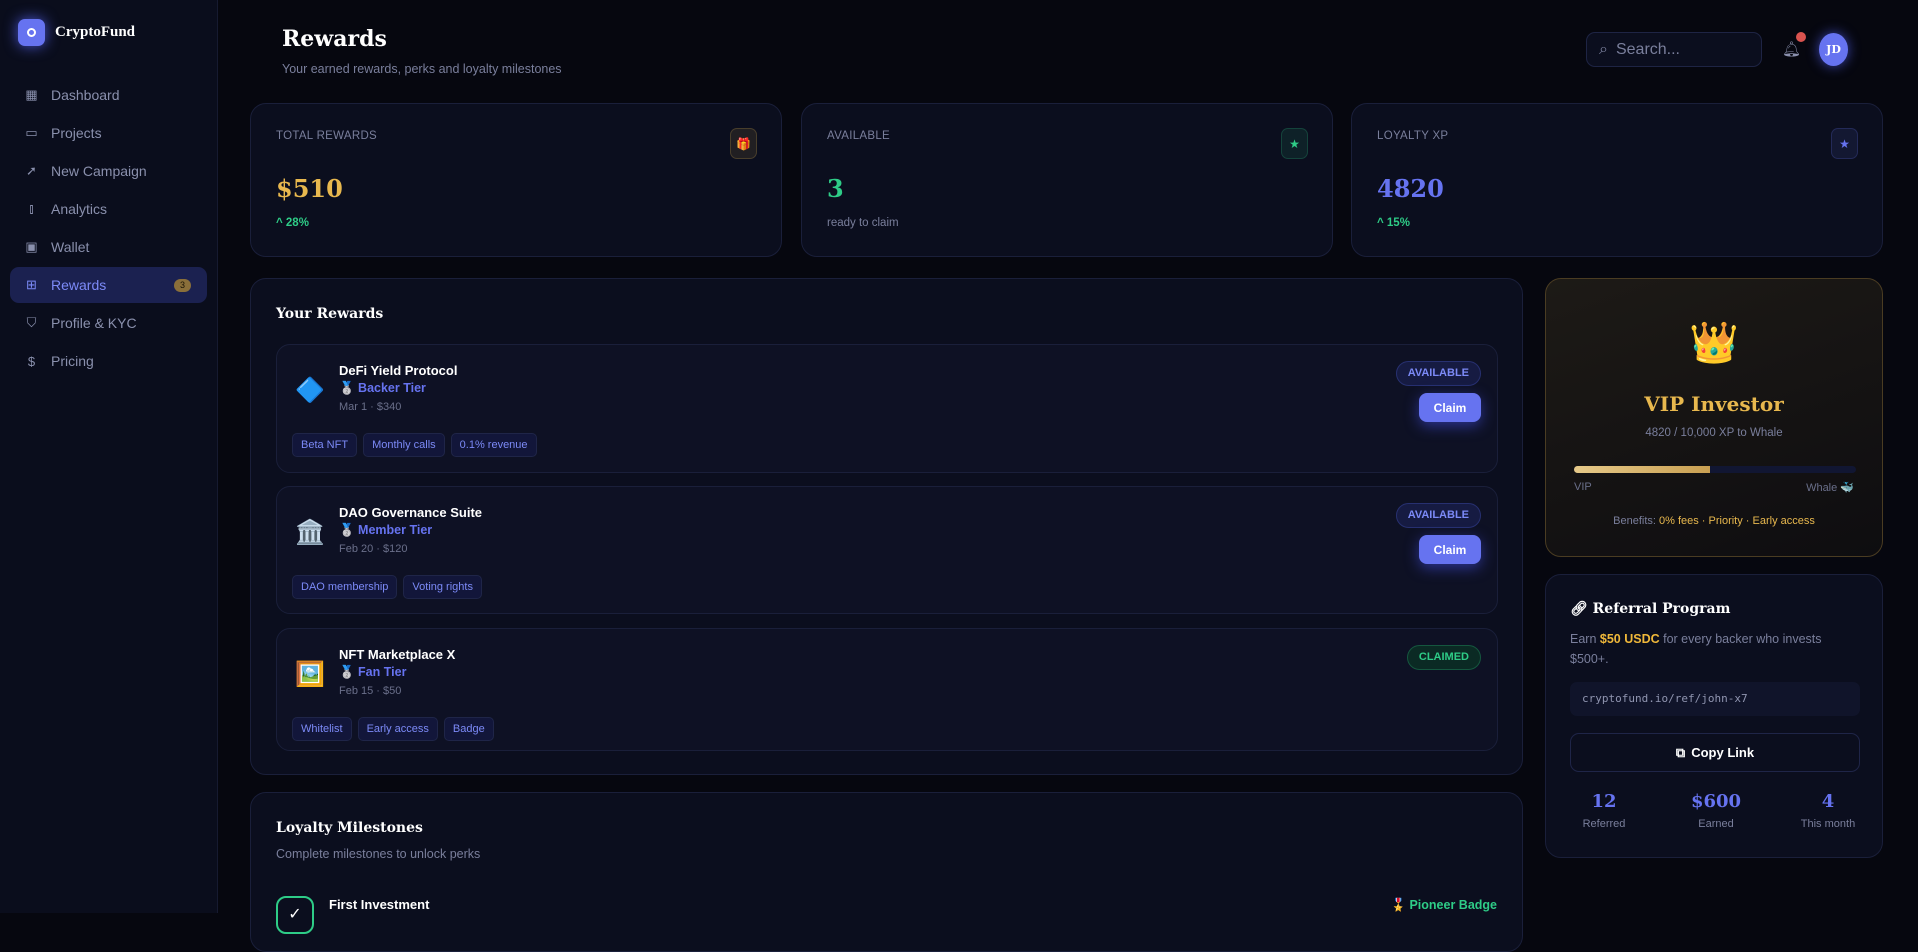 The height and width of the screenshot is (952, 1918). What do you see at coordinates (1410, 188) in the screenshot?
I see `stat-value: 4820` at bounding box center [1410, 188].